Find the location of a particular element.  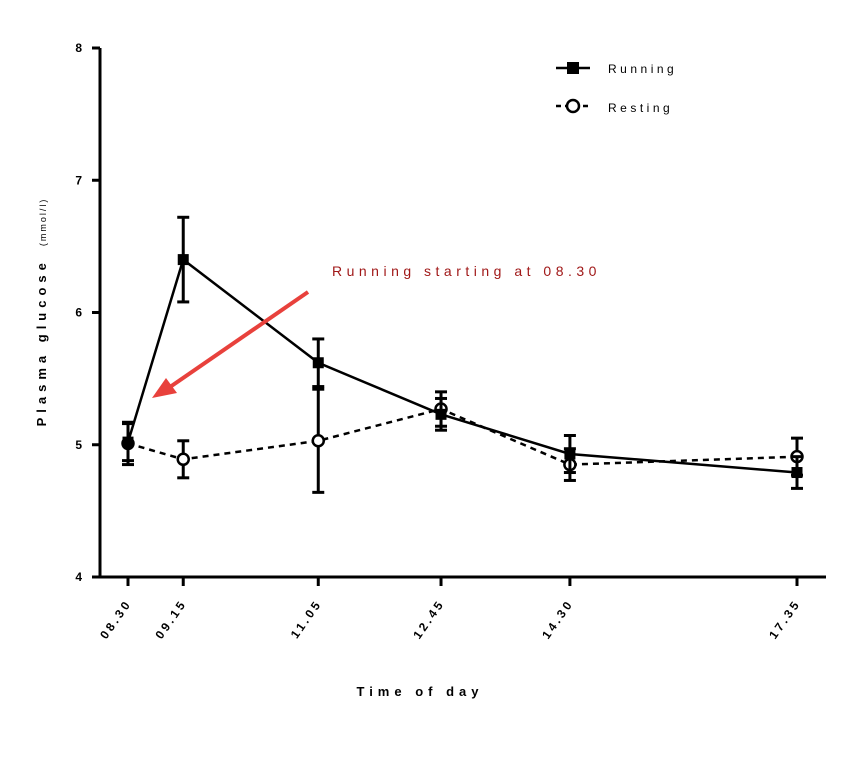

legend-running-marker is located at coordinates (573, 68).